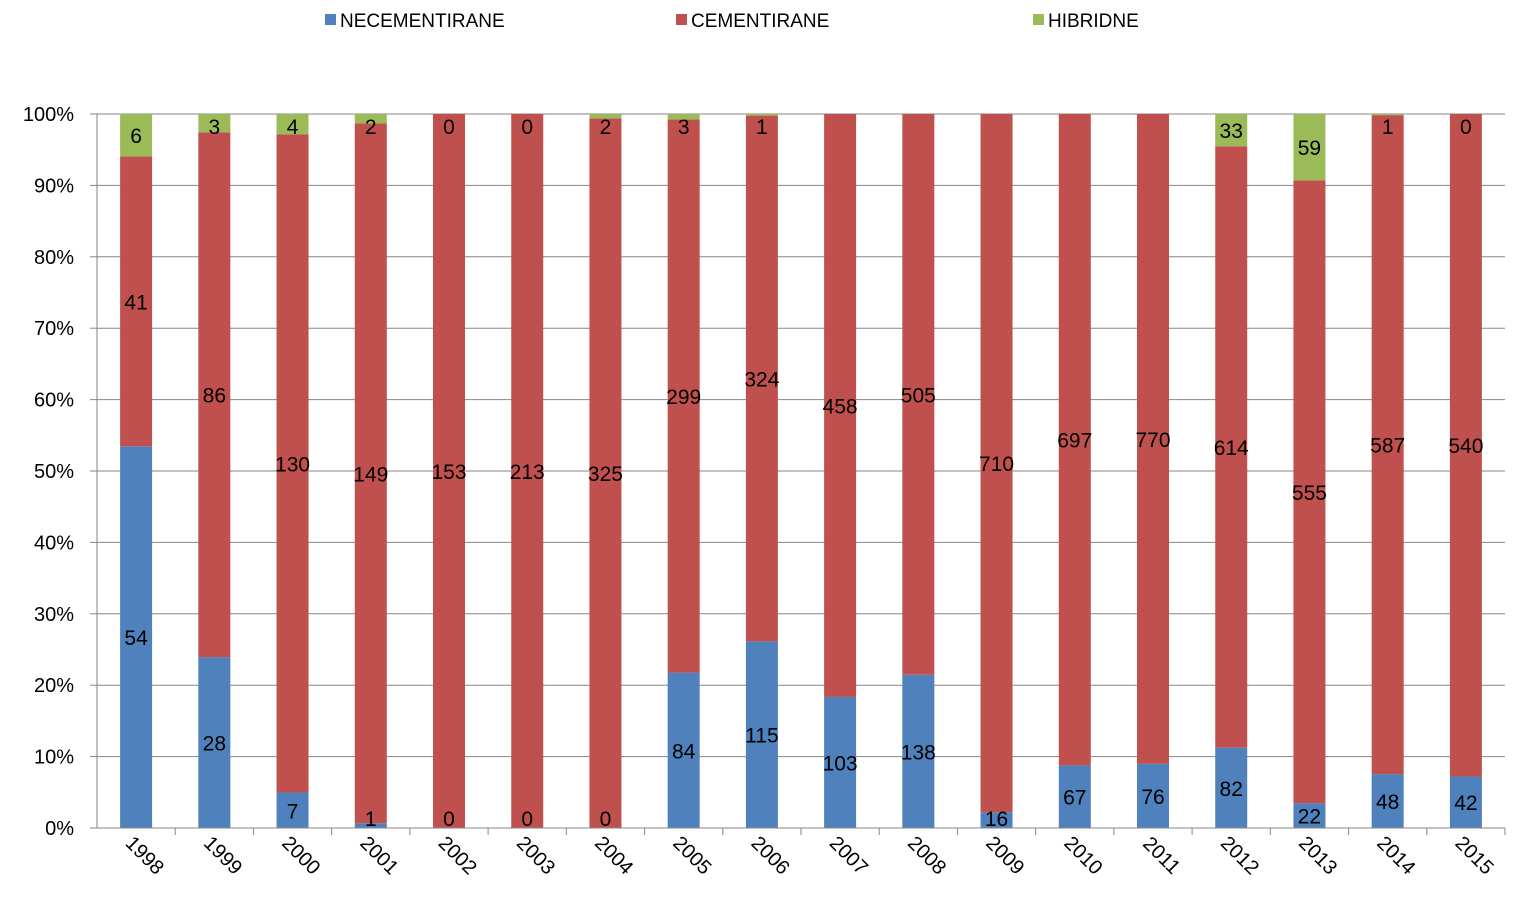  Describe the element at coordinates (535, 855) in the screenshot. I see `x-tick-label-2003: 2003` at that location.